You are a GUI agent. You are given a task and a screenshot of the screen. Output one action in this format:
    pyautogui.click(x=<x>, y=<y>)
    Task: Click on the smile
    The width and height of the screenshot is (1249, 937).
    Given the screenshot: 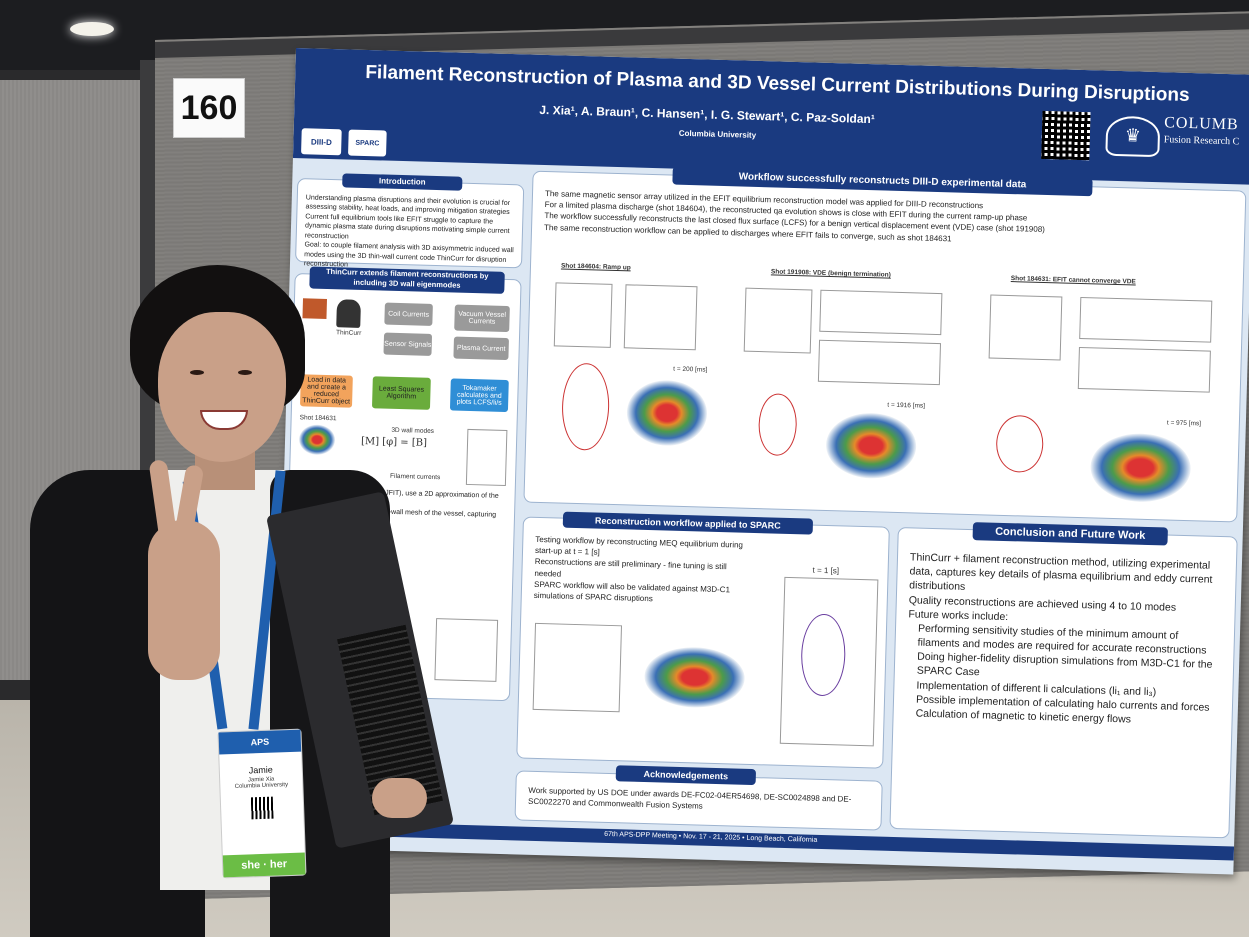 What is the action you would take?
    pyautogui.click(x=224, y=420)
    